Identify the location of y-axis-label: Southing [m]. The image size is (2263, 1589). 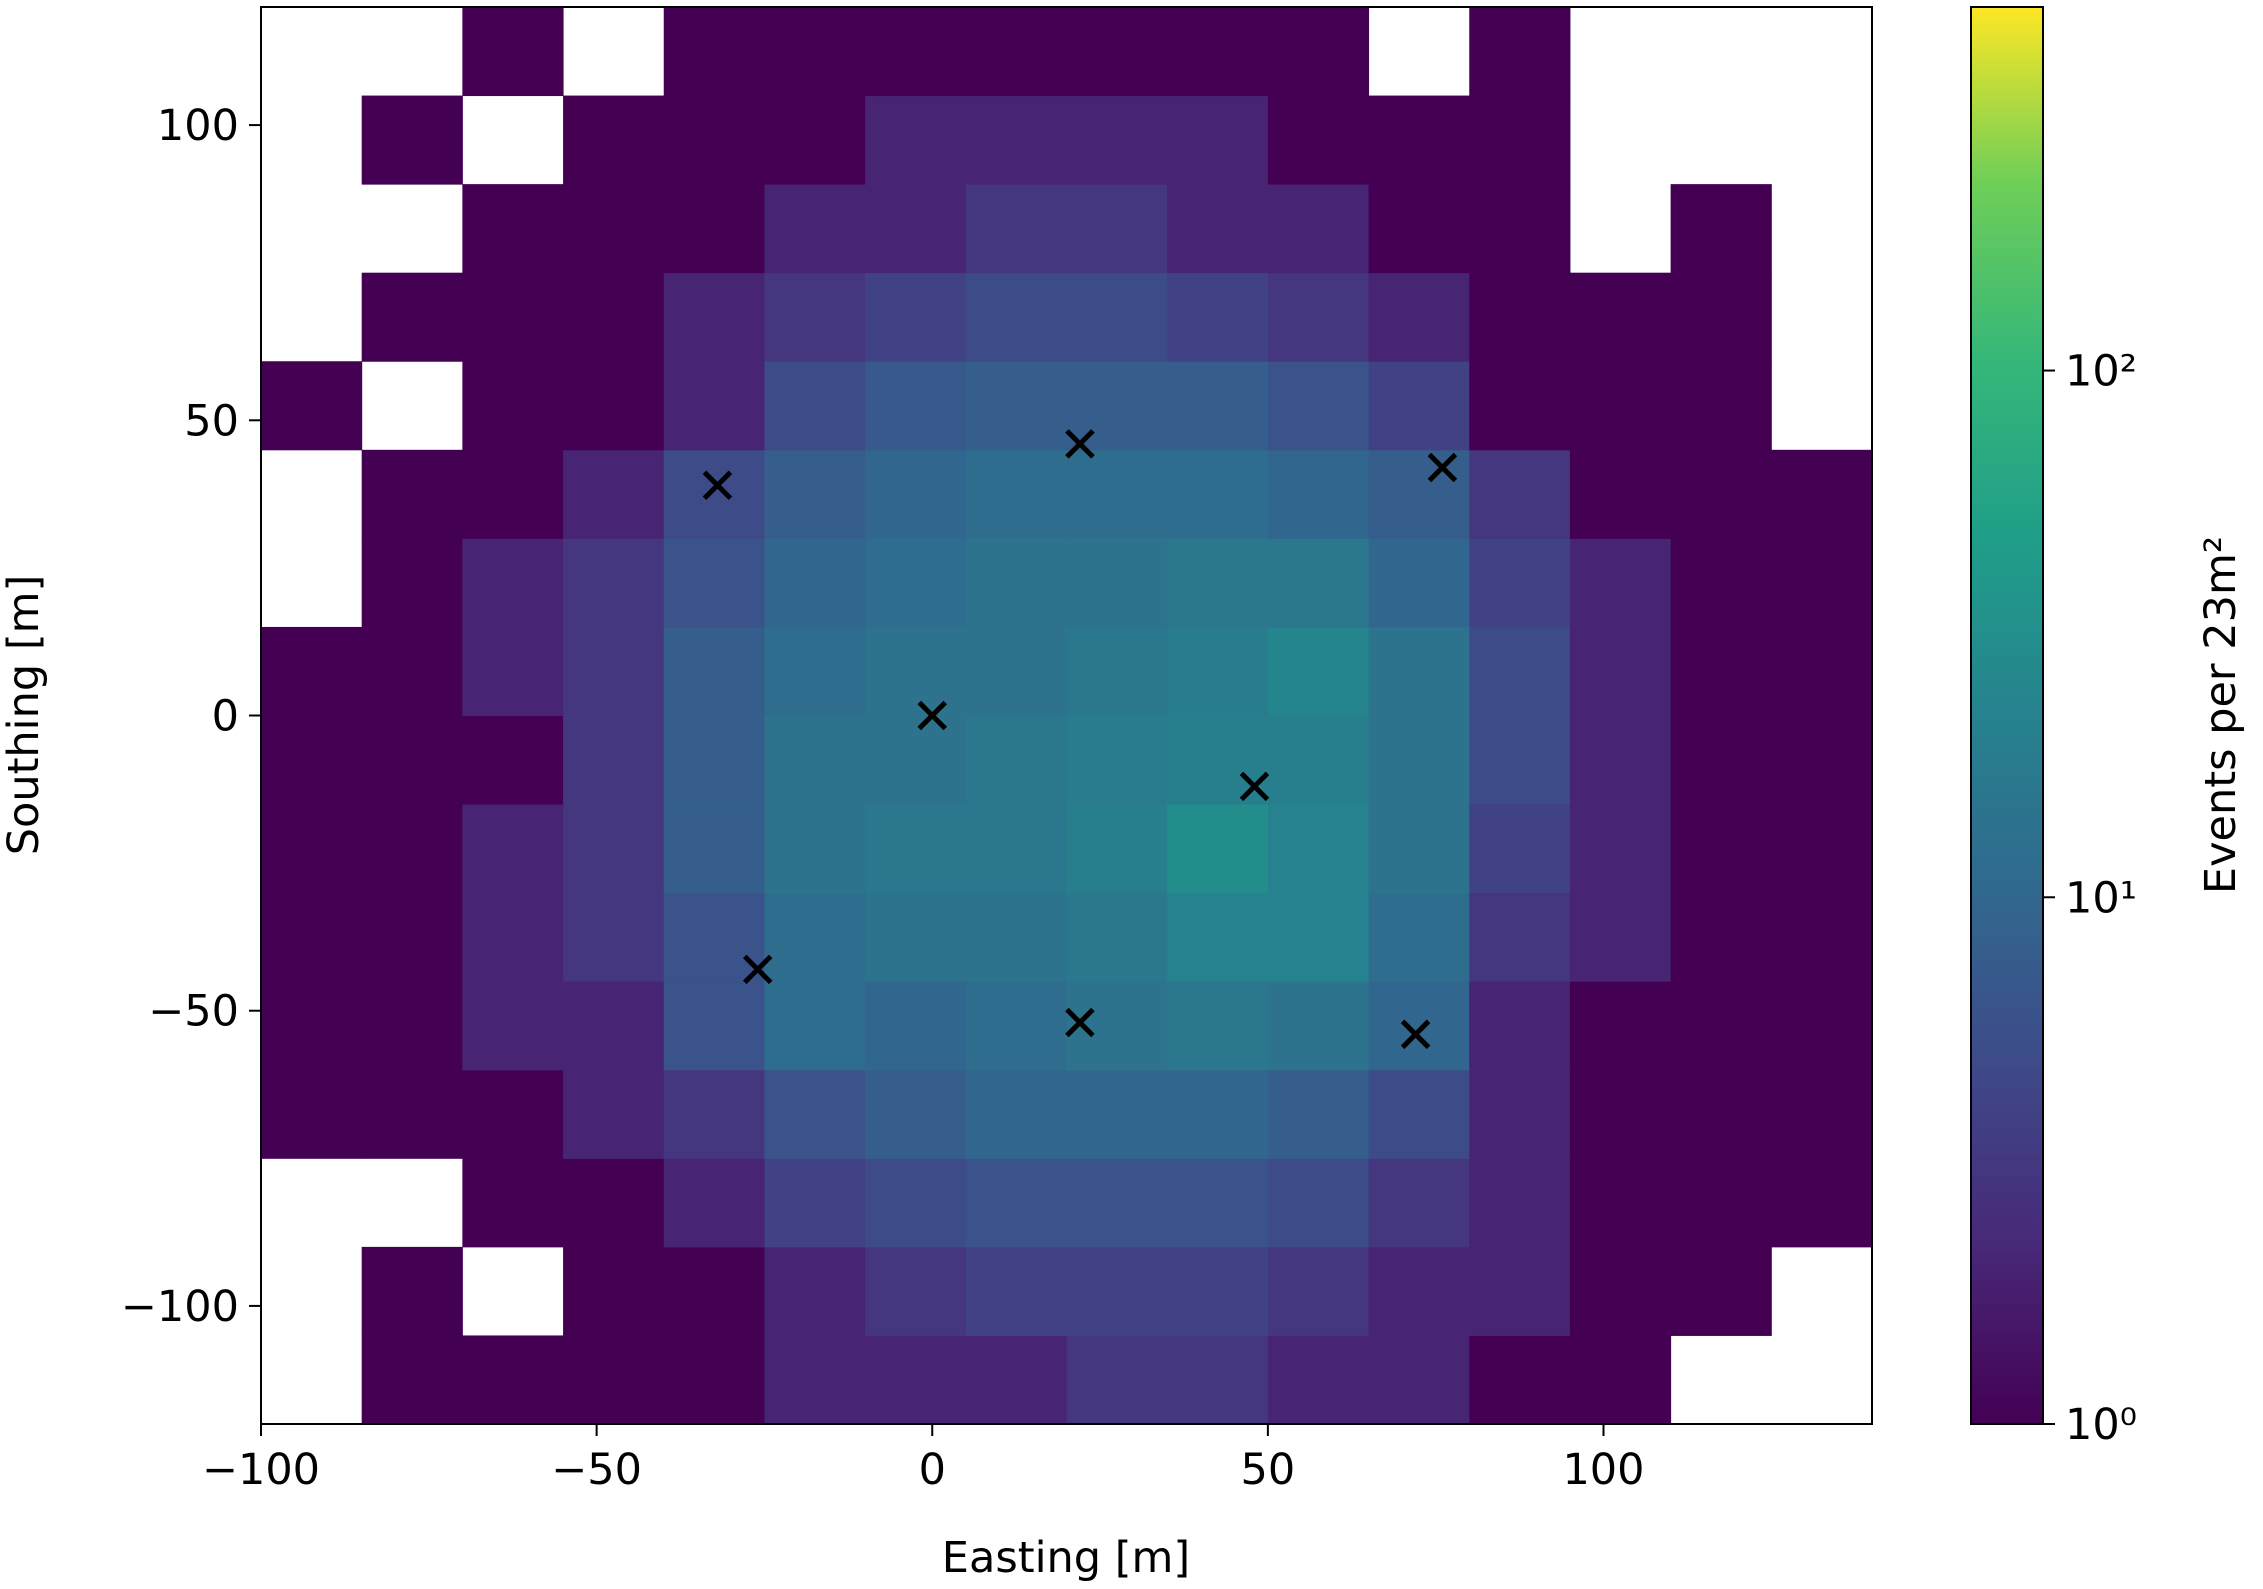
(24, 715).